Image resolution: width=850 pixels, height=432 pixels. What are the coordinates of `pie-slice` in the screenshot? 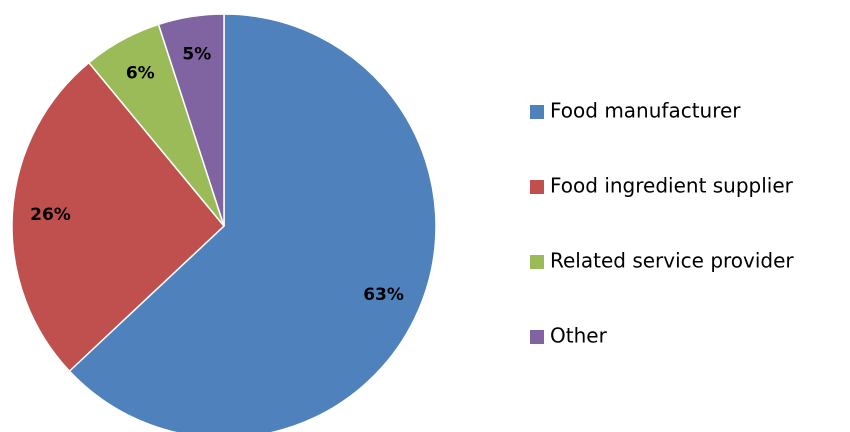 It's located at (191, 120).